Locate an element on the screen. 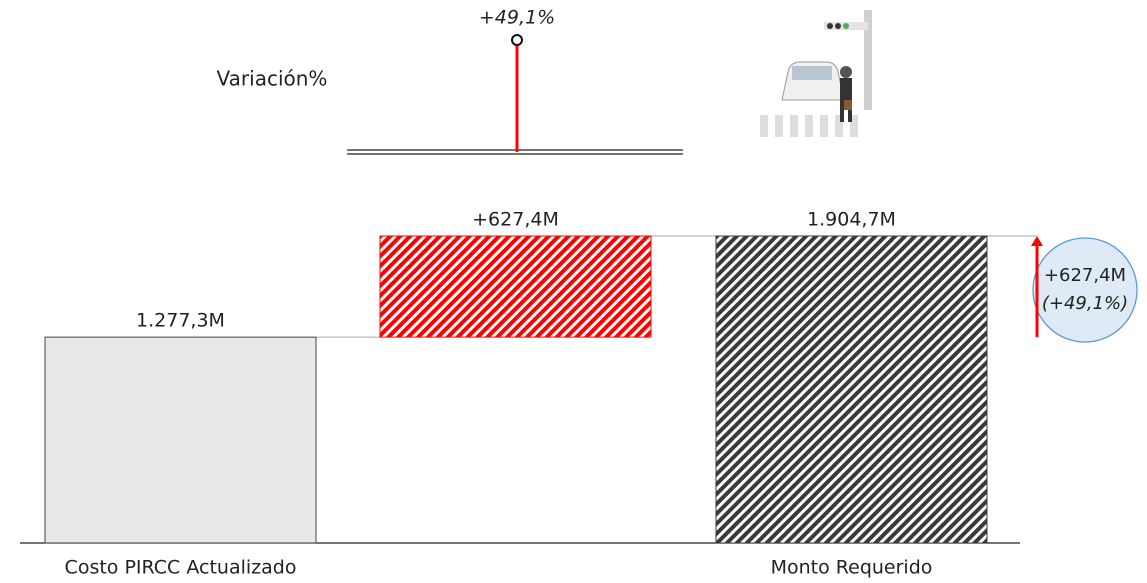 This screenshot has width=1147, height=583. pedestrian-icon is located at coordinates (816, 73).